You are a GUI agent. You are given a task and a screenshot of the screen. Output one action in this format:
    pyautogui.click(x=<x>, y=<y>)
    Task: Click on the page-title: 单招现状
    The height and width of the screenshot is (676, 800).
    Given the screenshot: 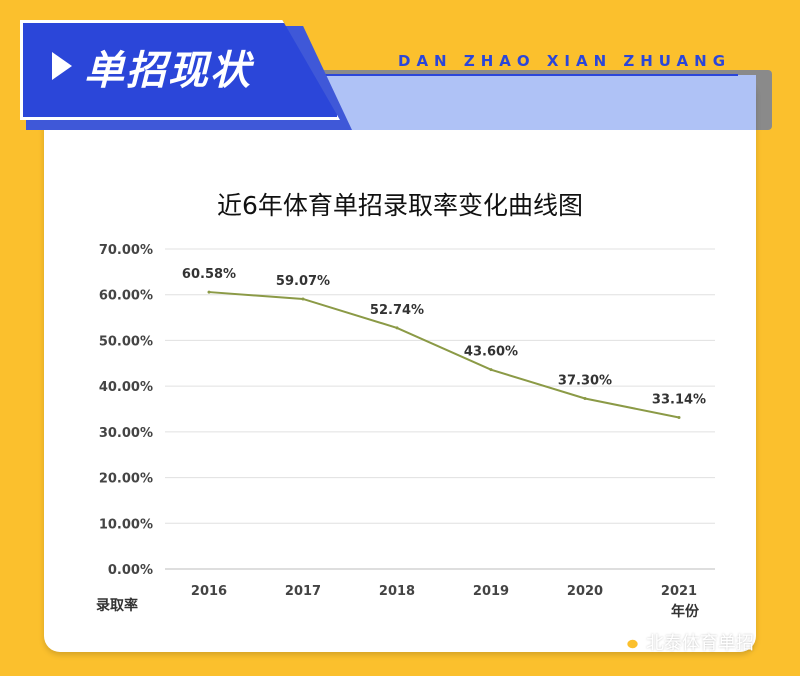 What is the action you would take?
    pyautogui.click(x=168, y=71)
    